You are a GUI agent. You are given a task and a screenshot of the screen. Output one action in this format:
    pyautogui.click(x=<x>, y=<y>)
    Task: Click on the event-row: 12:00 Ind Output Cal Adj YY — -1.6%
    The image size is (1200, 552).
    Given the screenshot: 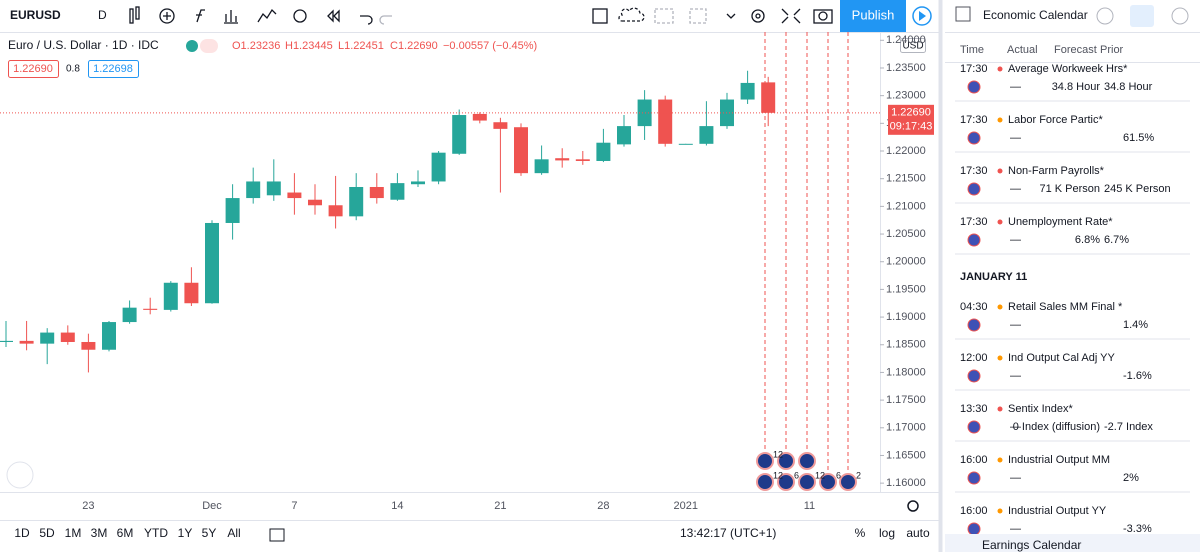 What is the action you would take?
    pyautogui.click(x=1072, y=371)
    